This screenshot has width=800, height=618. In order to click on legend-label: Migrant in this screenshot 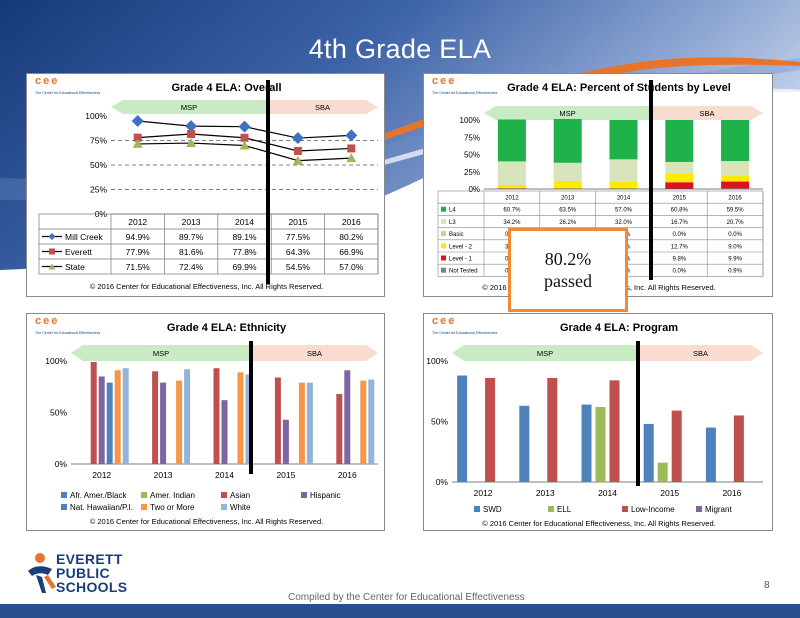, I will do `click(718, 509)`.